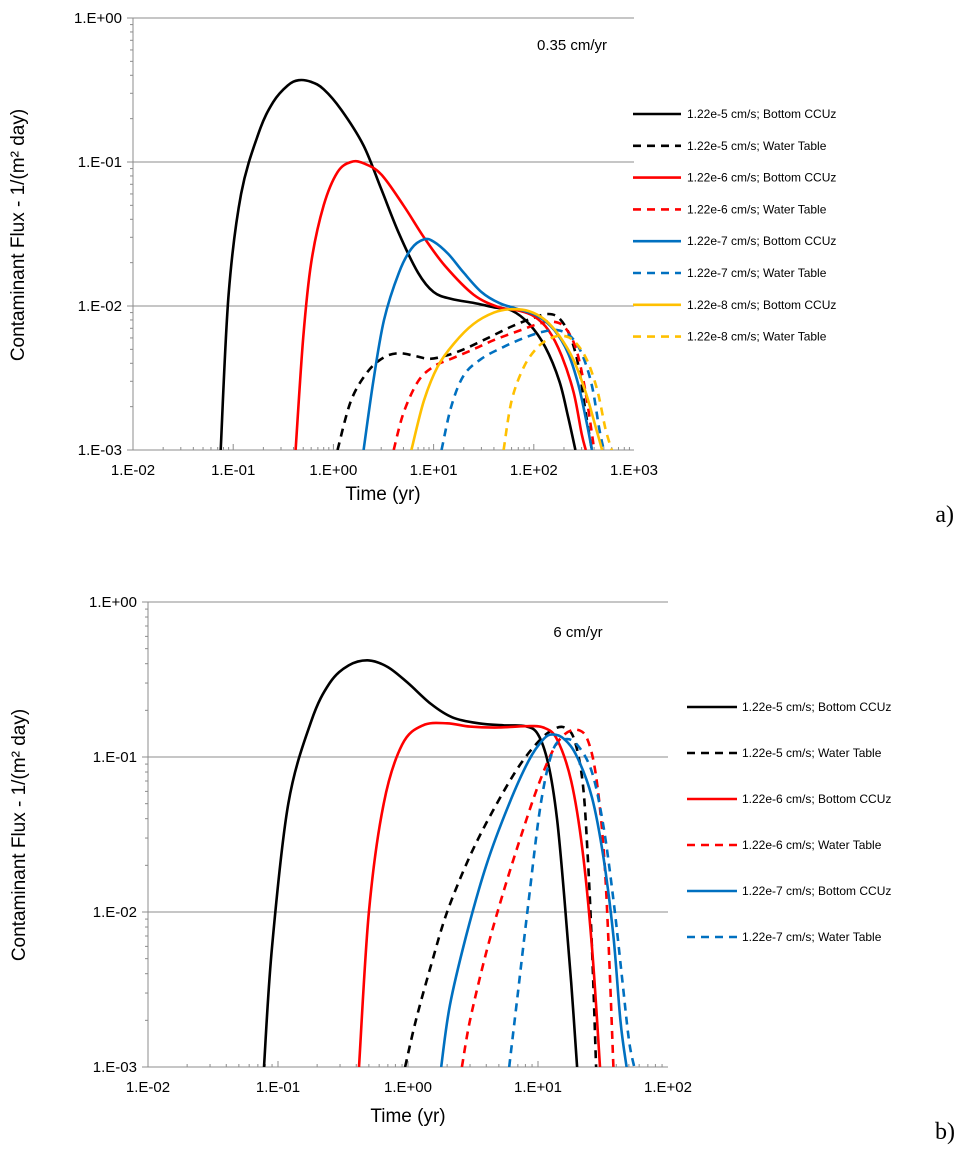  I want to click on velocity-annotation: 6 cm/yr, so click(577, 632).